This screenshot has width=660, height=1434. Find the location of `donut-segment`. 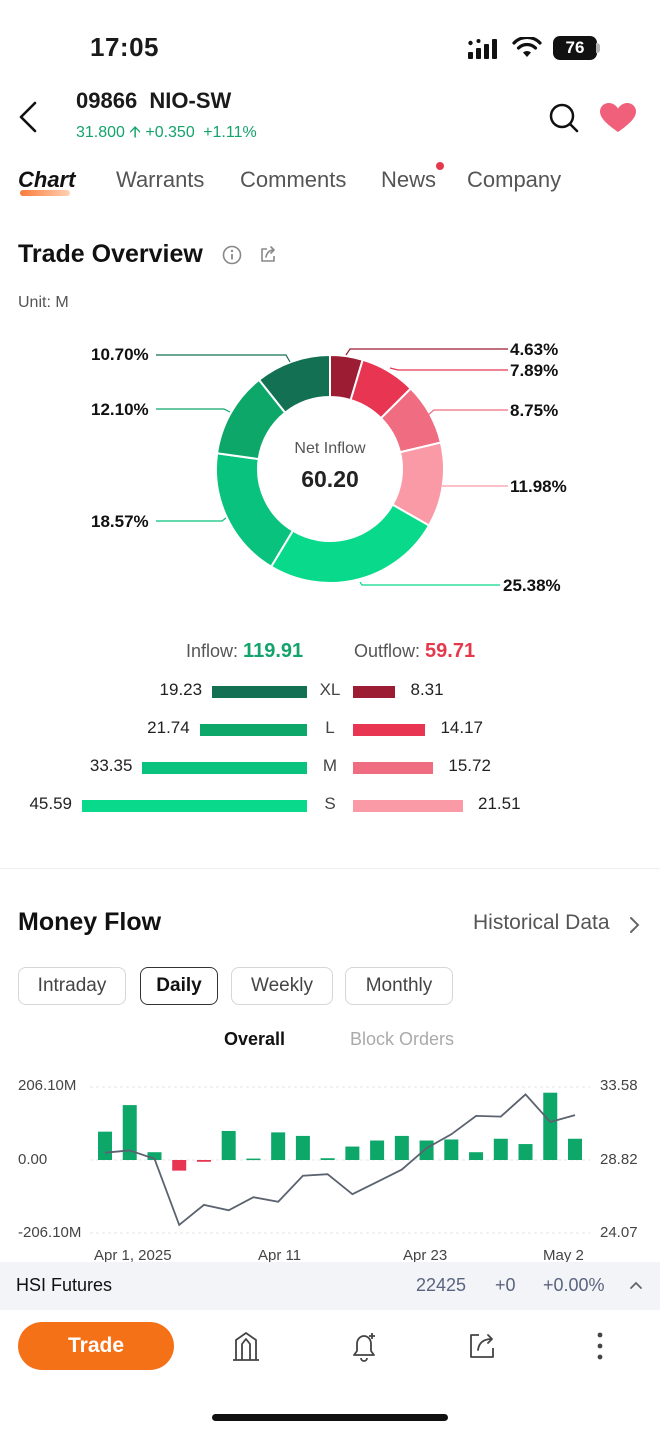

donut-segment is located at coordinates (350, 543).